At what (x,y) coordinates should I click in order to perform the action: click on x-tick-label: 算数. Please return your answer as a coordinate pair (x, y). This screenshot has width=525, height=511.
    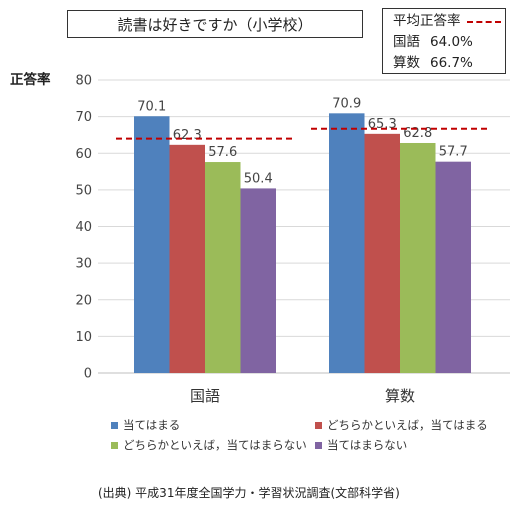
    Looking at the image, I should click on (400, 396).